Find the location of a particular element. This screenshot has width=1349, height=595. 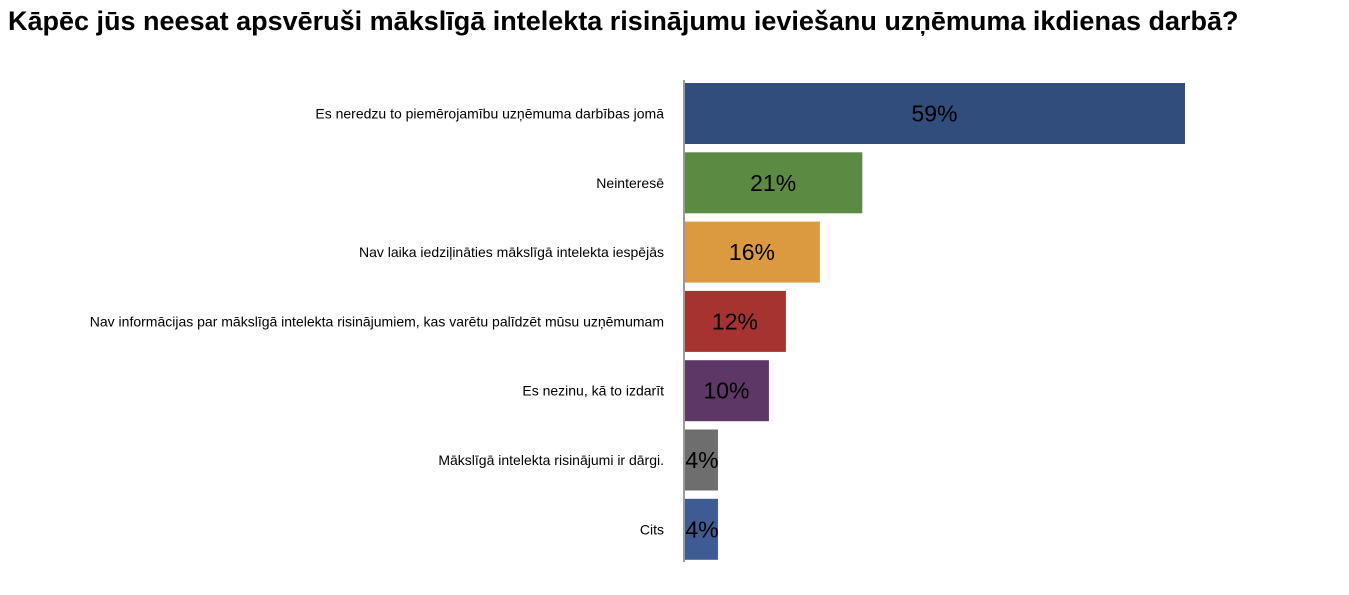

value-label-5: 10% is located at coordinates (726, 391).